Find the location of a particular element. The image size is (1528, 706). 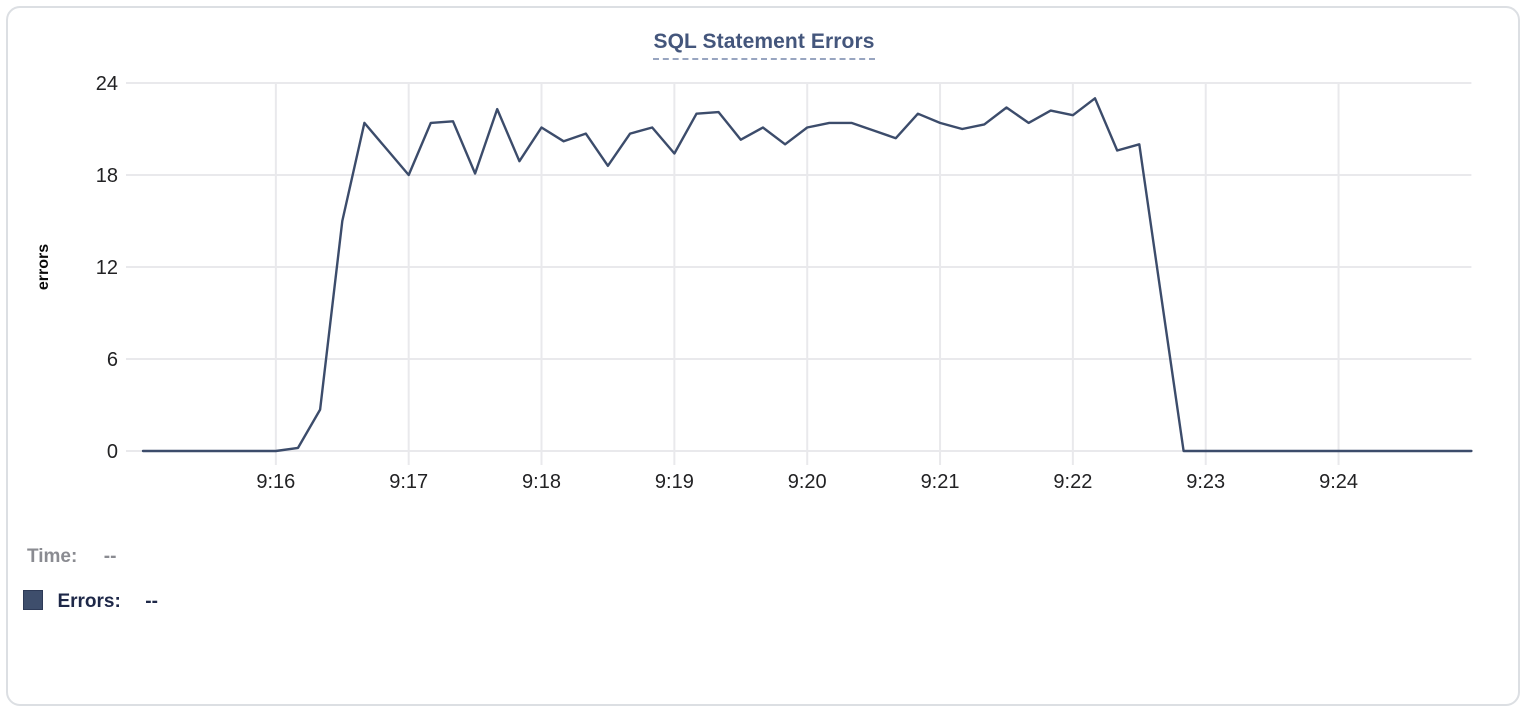

legend-row-errors: Errors: -- is located at coordinates (90, 601).